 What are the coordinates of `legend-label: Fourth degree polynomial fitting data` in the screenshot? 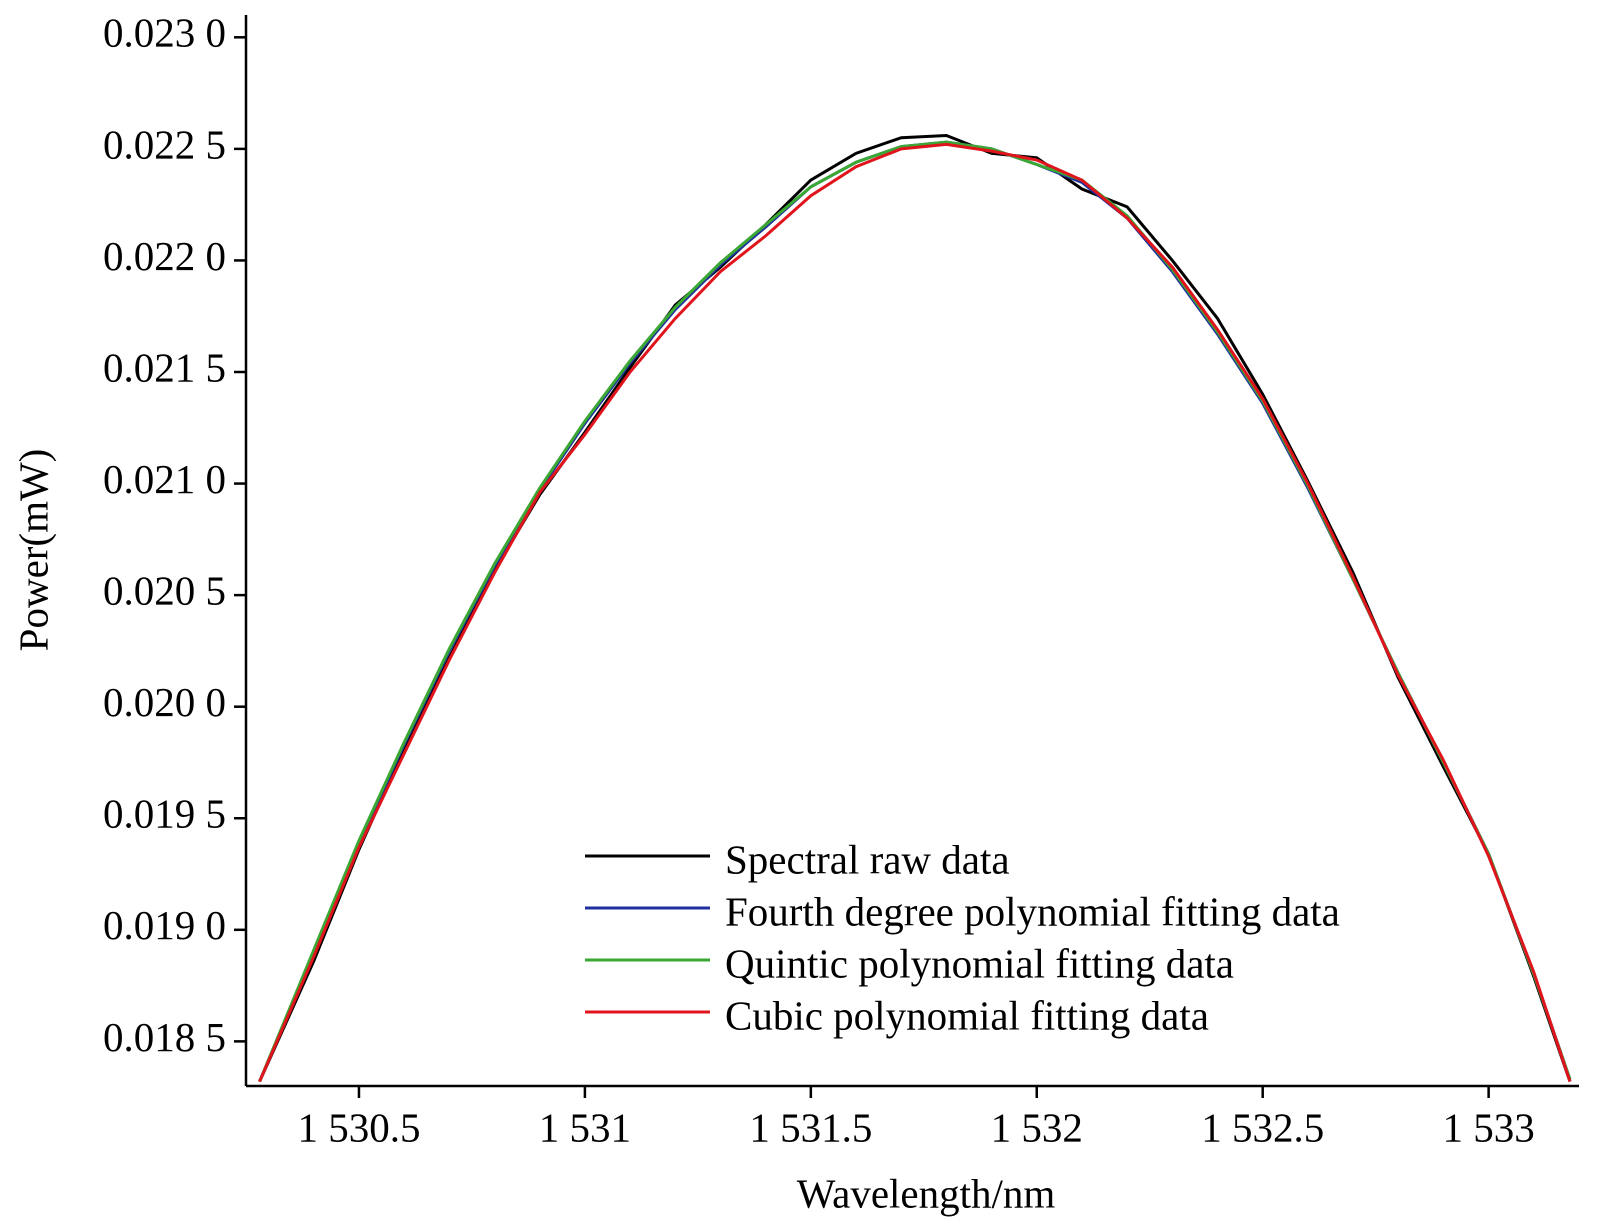 It's located at (1032, 911).